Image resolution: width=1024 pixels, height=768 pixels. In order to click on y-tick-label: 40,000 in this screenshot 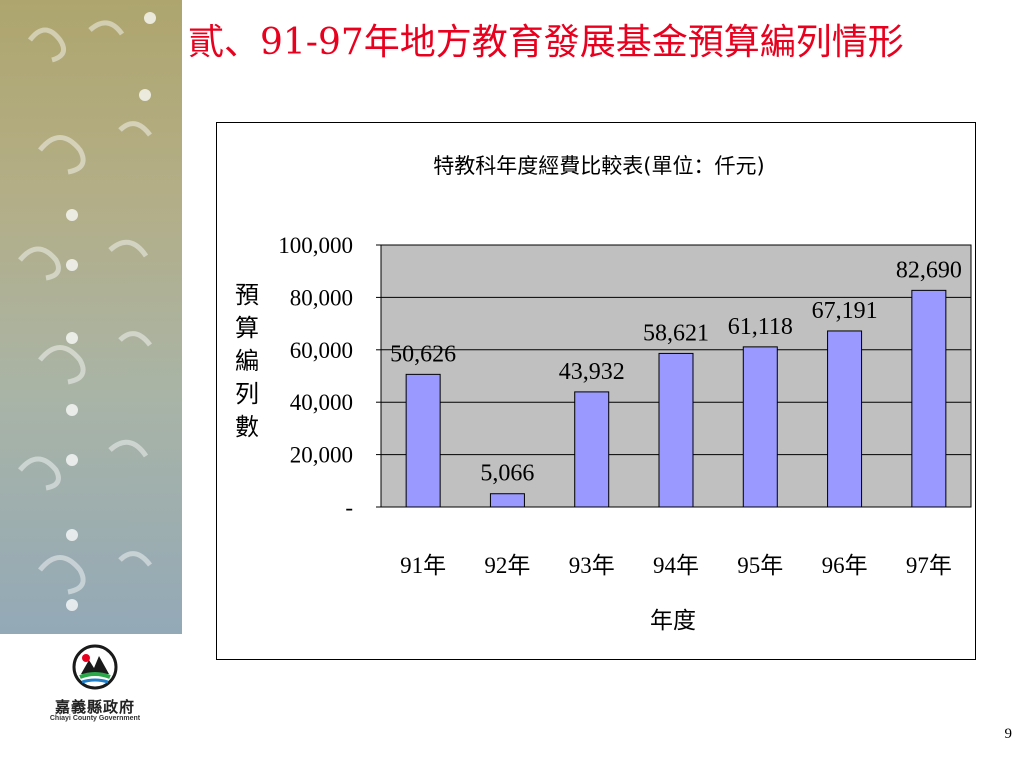, I will do `click(321, 402)`.